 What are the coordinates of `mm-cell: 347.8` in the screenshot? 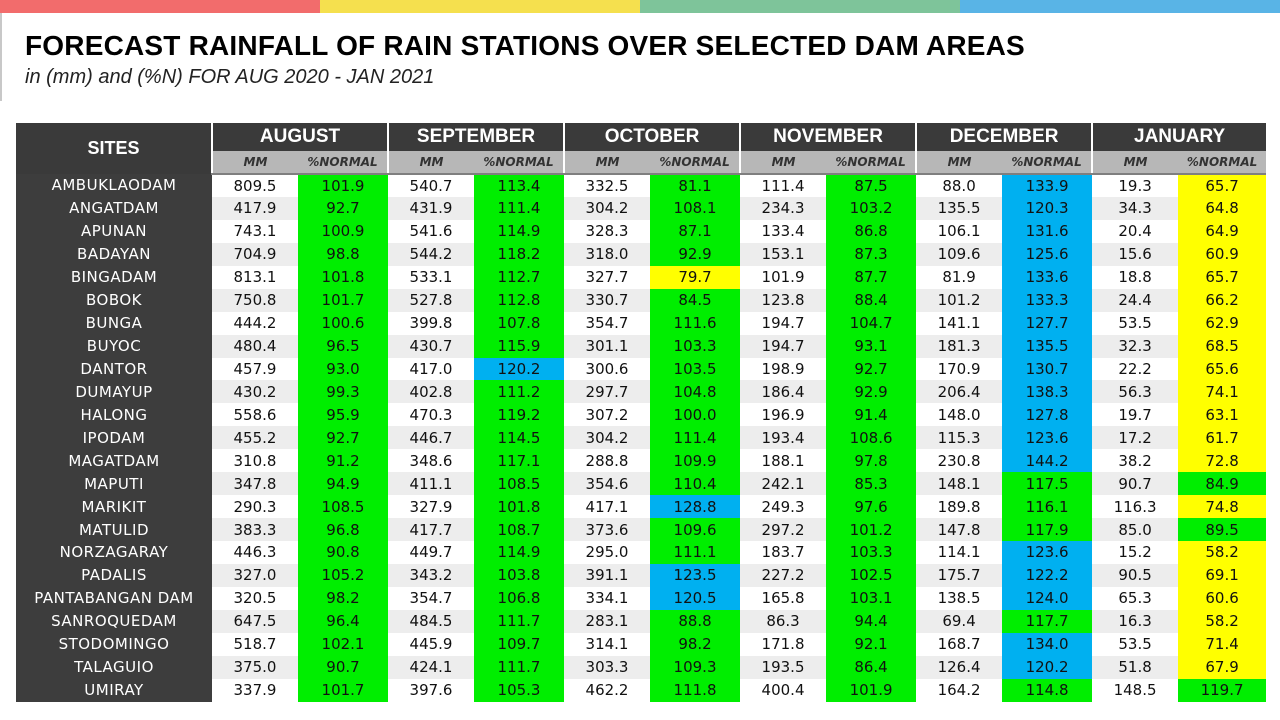 It's located at (255, 484).